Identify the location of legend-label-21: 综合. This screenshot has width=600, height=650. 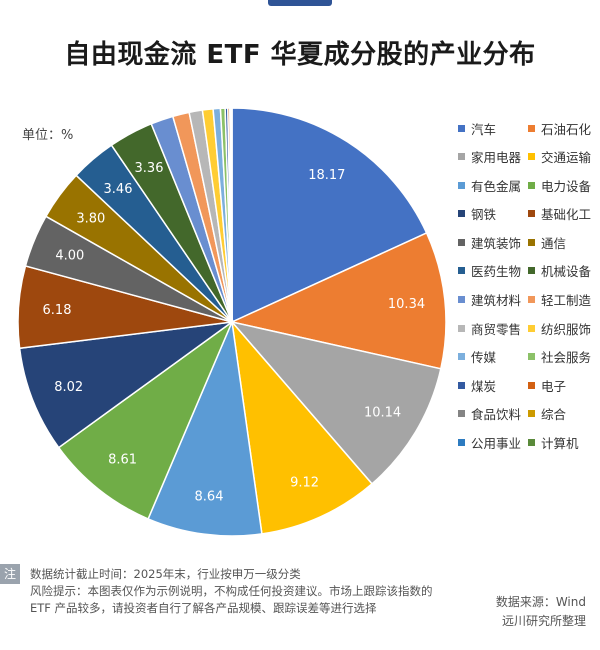
(554, 415).